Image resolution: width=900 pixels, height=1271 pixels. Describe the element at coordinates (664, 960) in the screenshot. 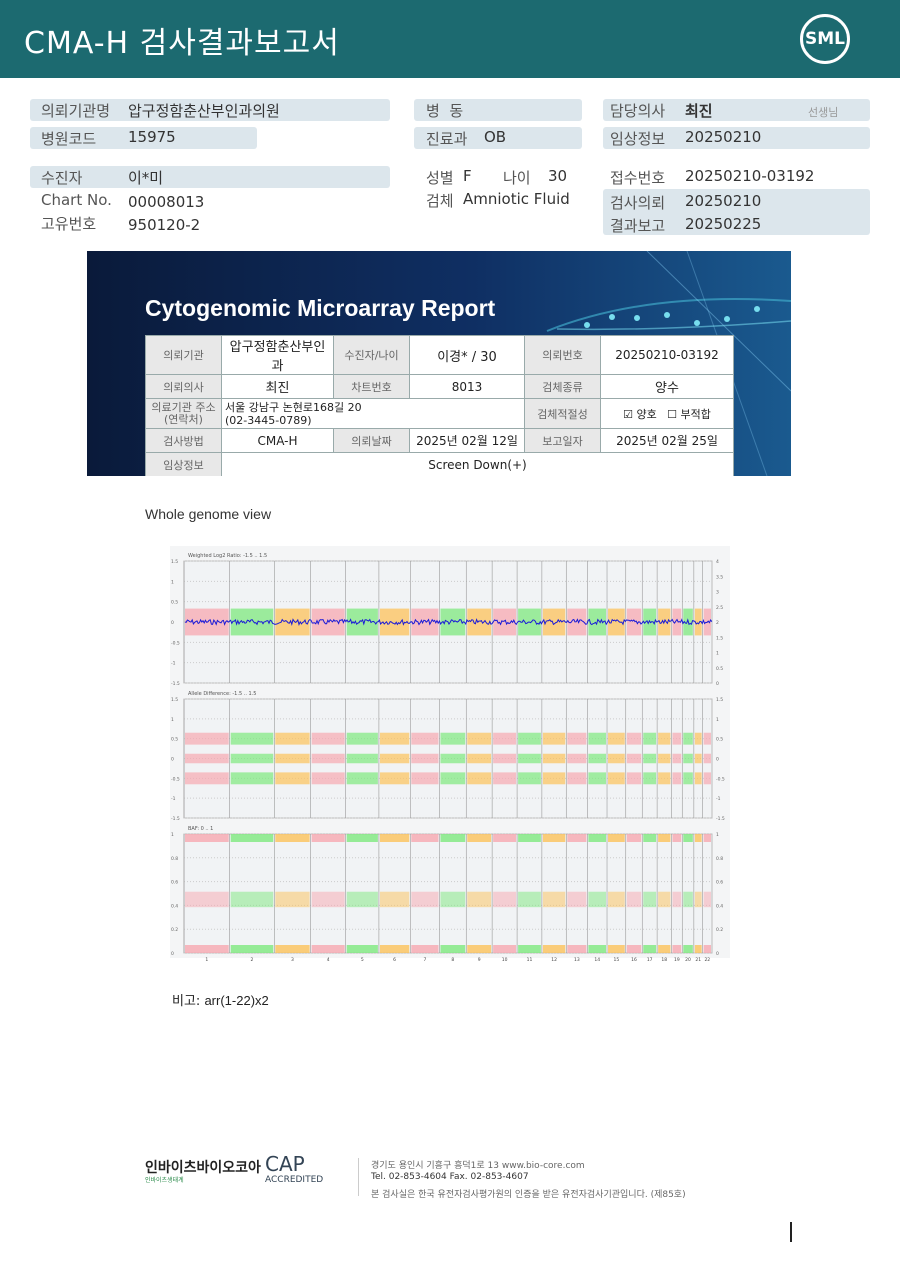

I see `chromosome-label: 18` at that location.